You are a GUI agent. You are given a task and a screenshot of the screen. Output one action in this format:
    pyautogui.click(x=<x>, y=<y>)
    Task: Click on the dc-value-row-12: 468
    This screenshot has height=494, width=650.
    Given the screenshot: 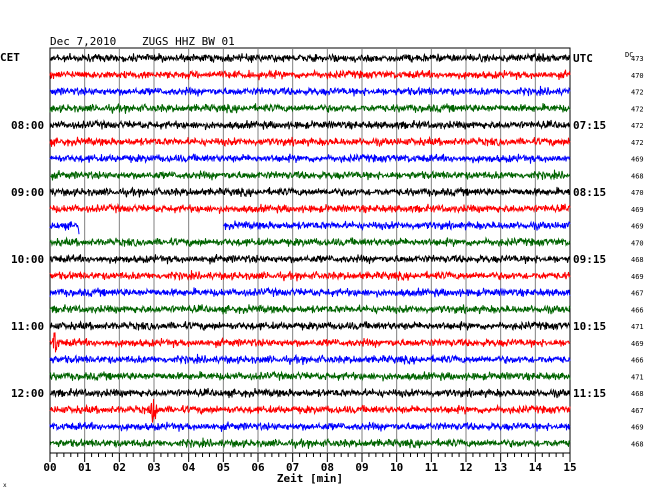 What is the action you would take?
    pyautogui.click(x=637, y=260)
    